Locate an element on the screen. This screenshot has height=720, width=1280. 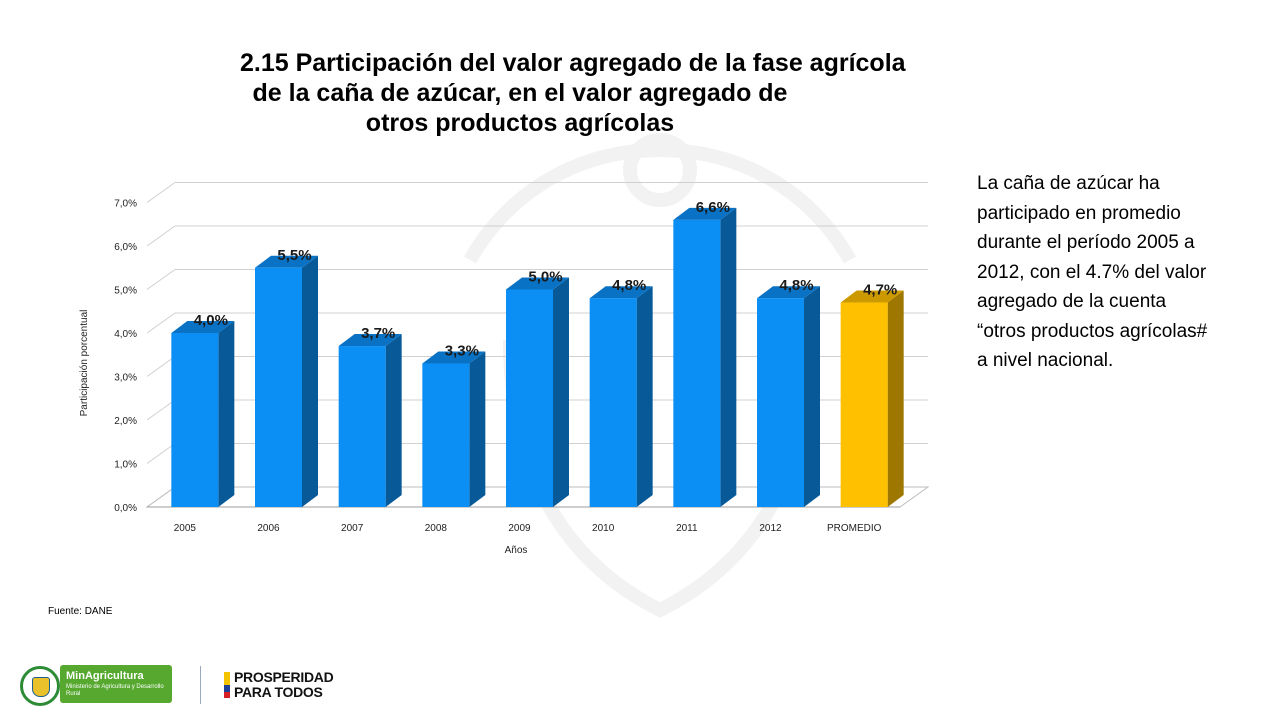
x-tick-label: 2006 is located at coordinates (268, 528).